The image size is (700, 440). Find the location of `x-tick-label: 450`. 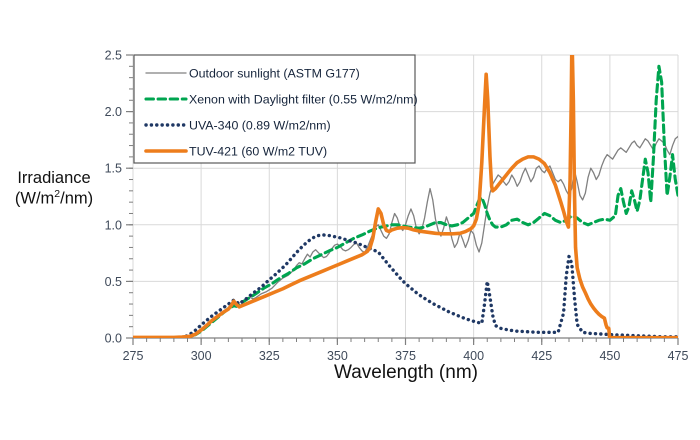

x-tick-label: 450 is located at coordinates (609, 356).